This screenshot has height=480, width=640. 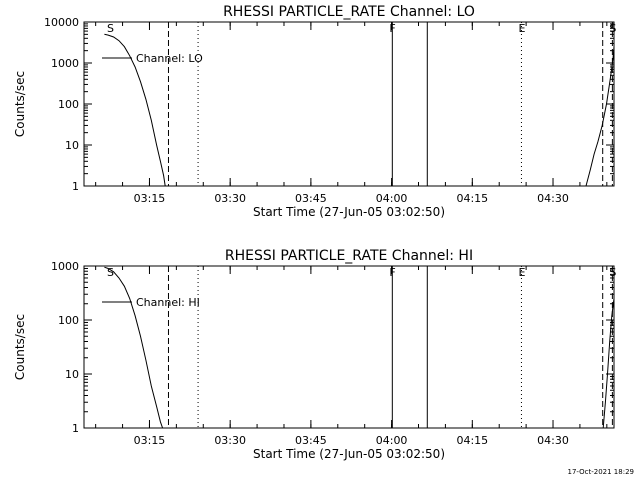 I want to click on generation-timestamp: 17-Oct-2021 18:29, so click(x=600, y=472).